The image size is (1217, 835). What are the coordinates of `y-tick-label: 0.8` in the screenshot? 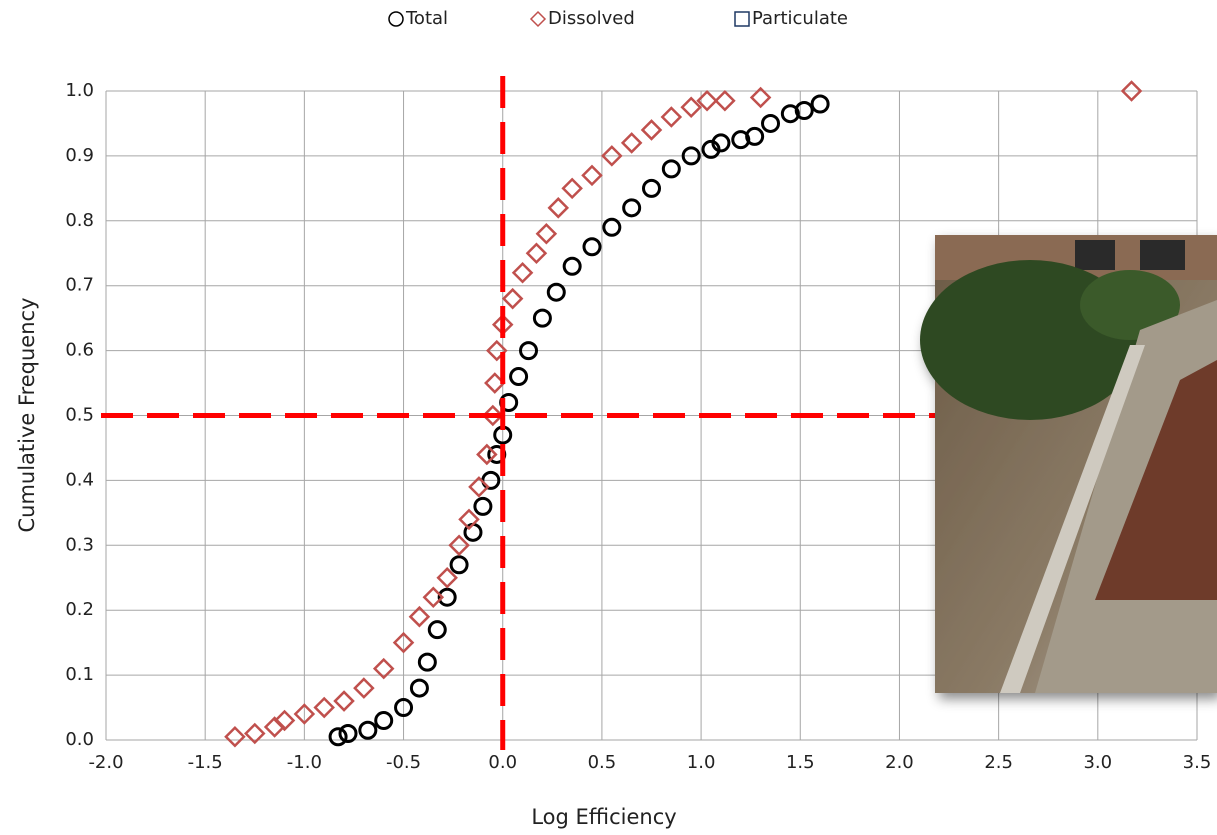 It's located at (79, 220).